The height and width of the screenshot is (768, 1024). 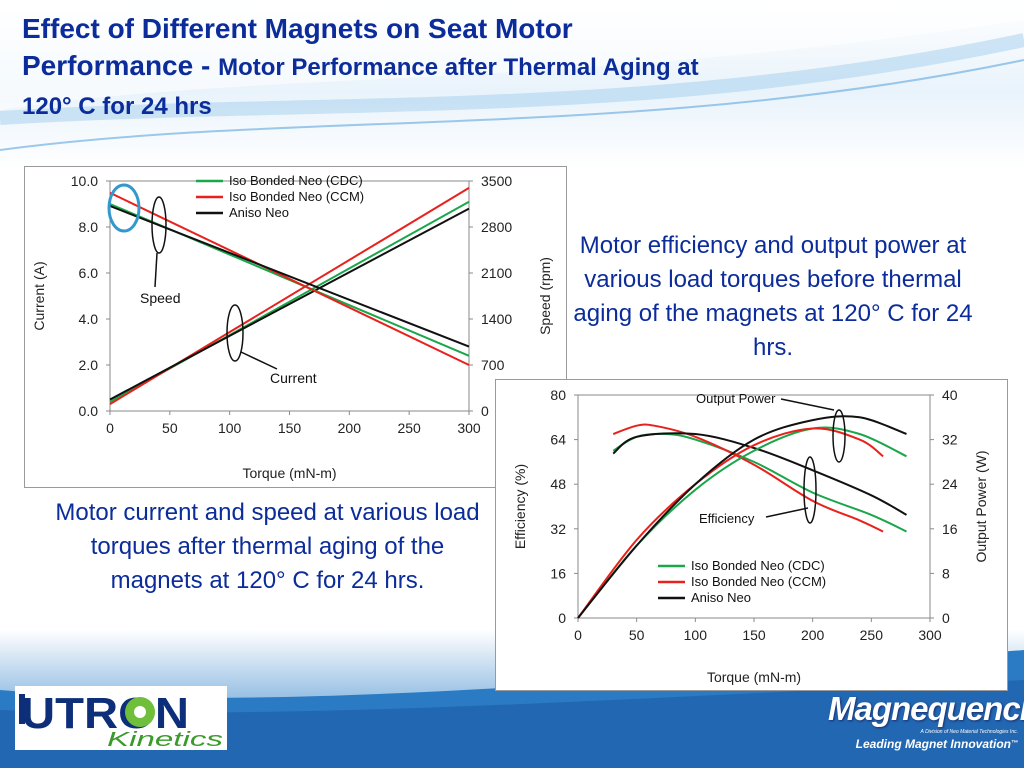 What do you see at coordinates (496, 273) in the screenshot?
I see `y2-tick-label: 2100` at bounding box center [496, 273].